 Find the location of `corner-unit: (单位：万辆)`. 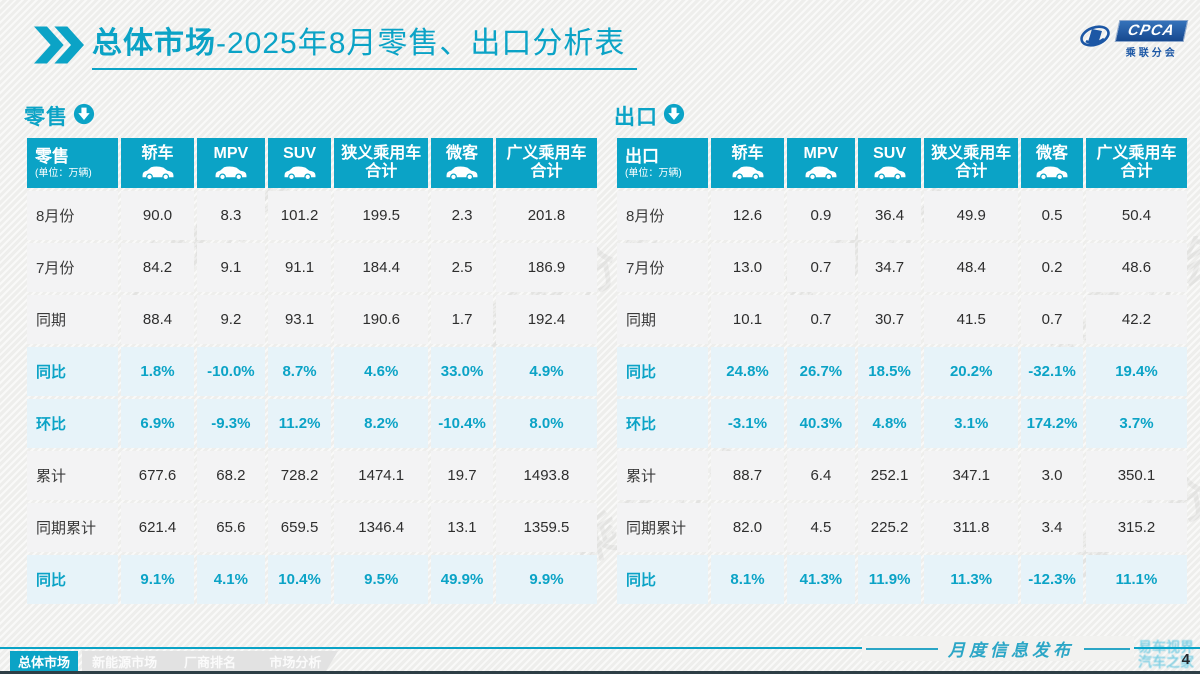

corner-unit: (单位：万辆) is located at coordinates (63, 173).